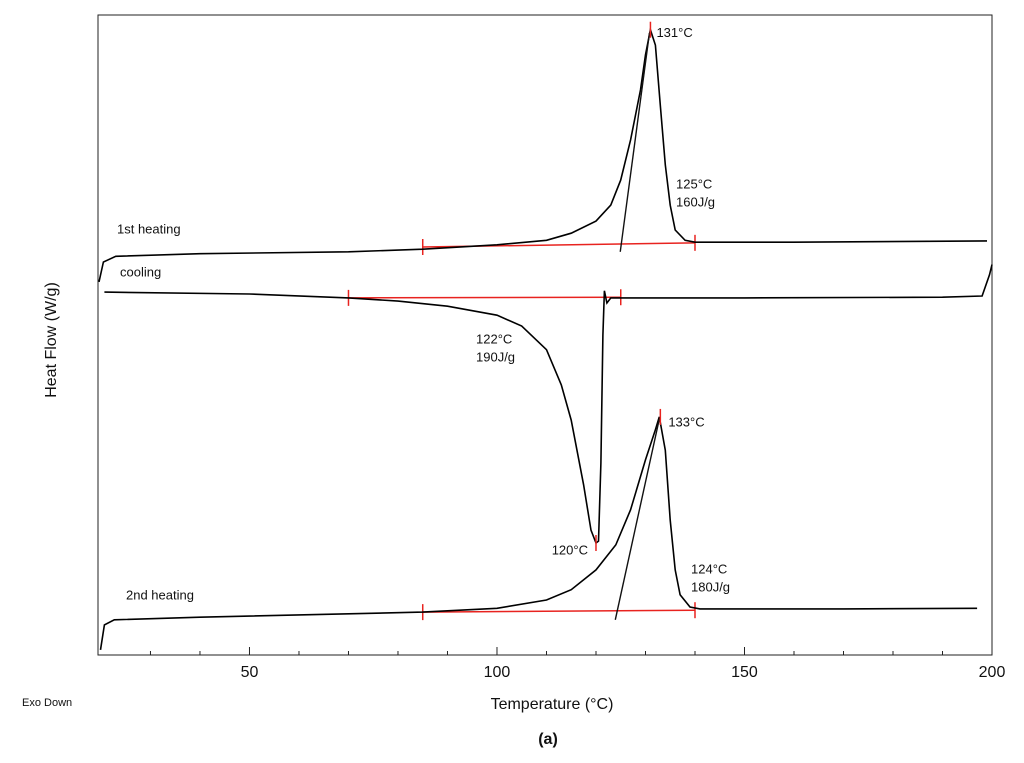  Describe the element at coordinates (695, 201) in the screenshot. I see `annotation: 160J/g` at that location.